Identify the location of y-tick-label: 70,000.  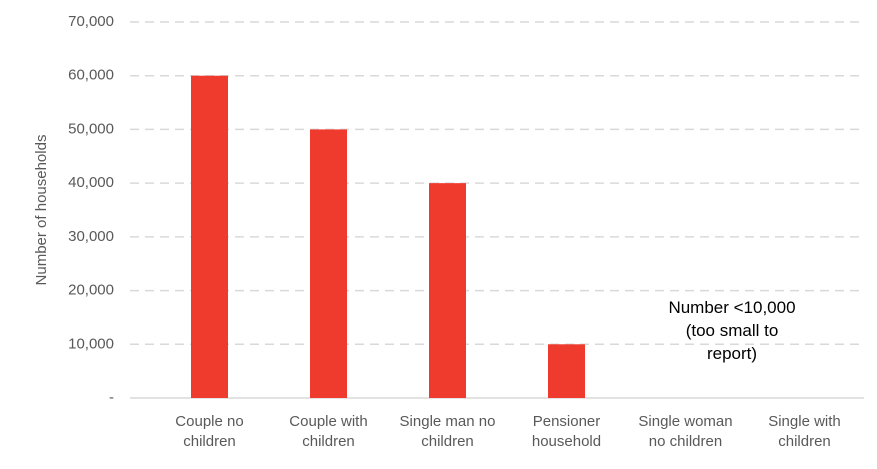
(91, 21).